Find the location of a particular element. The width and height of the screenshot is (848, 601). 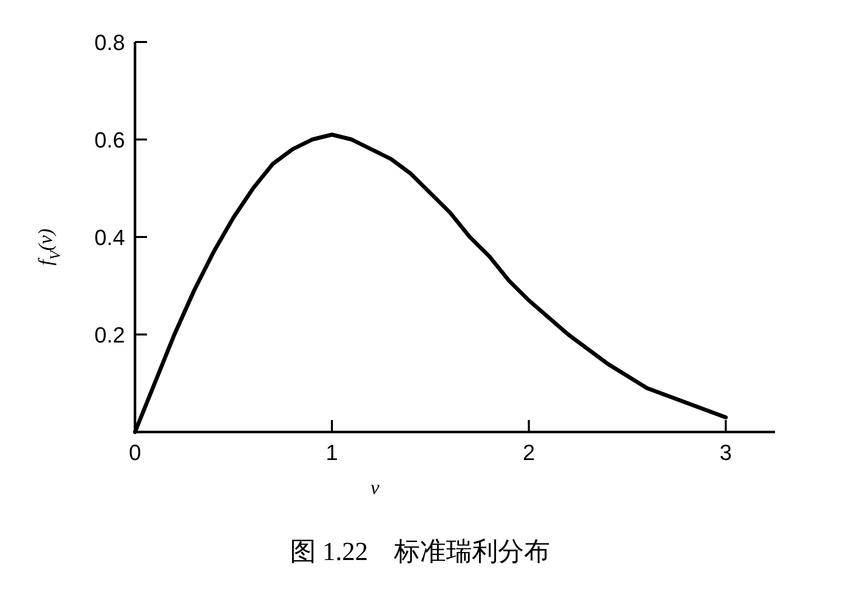

x-tick-label: 2 is located at coordinates (528, 452).